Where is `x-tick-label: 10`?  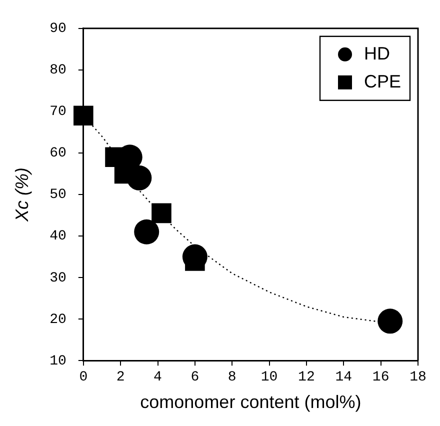
x-tick-label: 10 is located at coordinates (269, 378).